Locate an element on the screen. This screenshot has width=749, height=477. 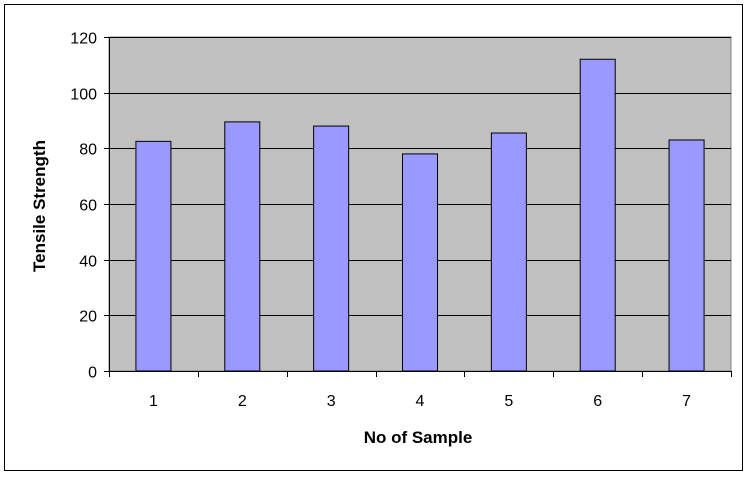
y-tick-label: 100 is located at coordinates (83, 95).